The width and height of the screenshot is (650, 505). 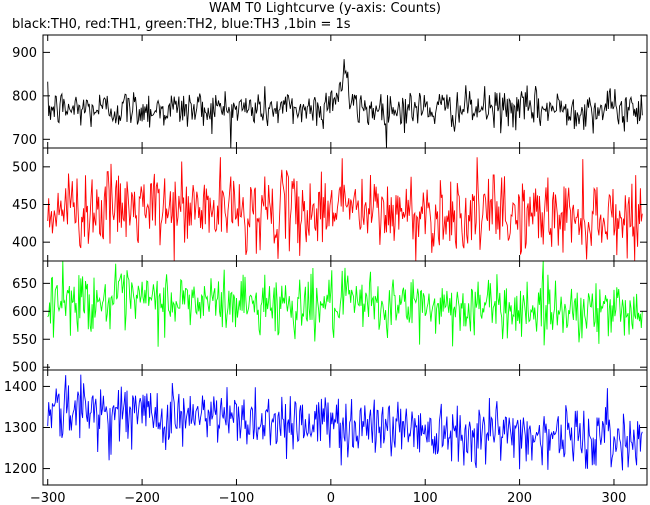 What do you see at coordinates (425, 498) in the screenshot?
I see `x-tick-label: 100` at bounding box center [425, 498].